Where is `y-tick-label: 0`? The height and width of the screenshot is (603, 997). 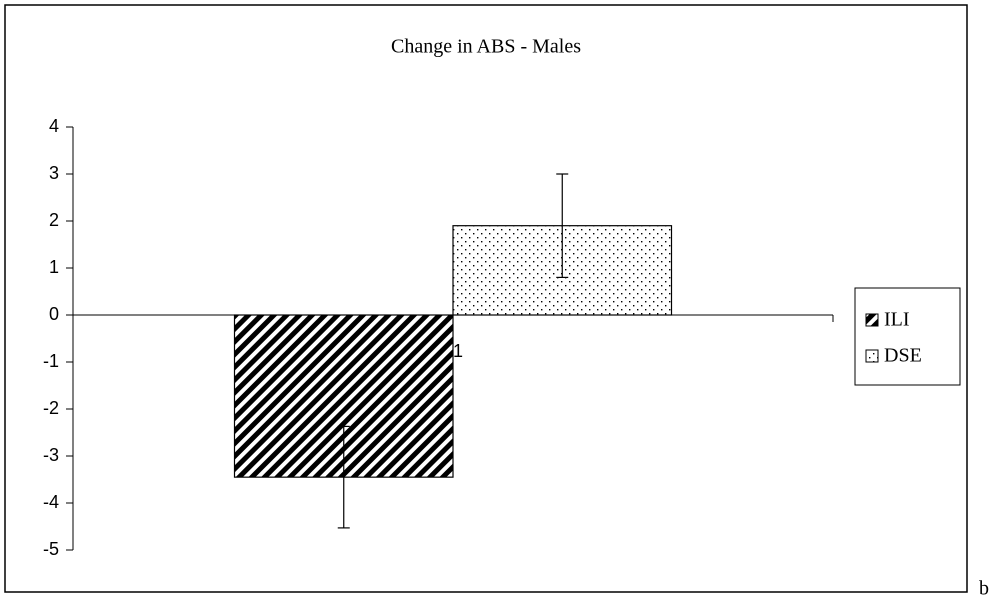 y-tick-label: 0 is located at coordinates (54, 314).